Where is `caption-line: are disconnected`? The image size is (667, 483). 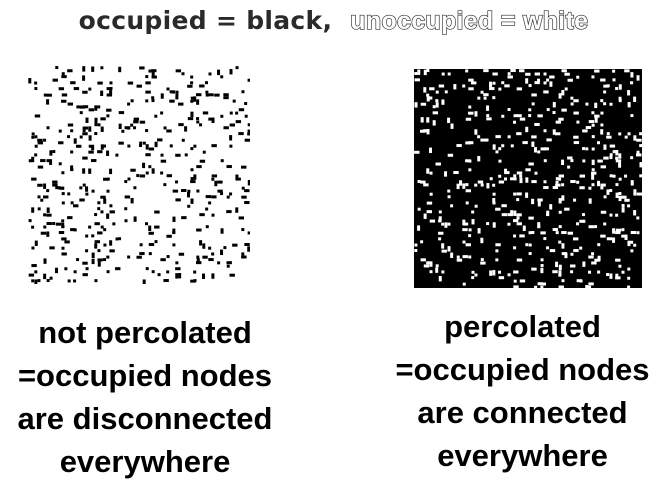
caption-line: are disconnected is located at coordinates (145, 418).